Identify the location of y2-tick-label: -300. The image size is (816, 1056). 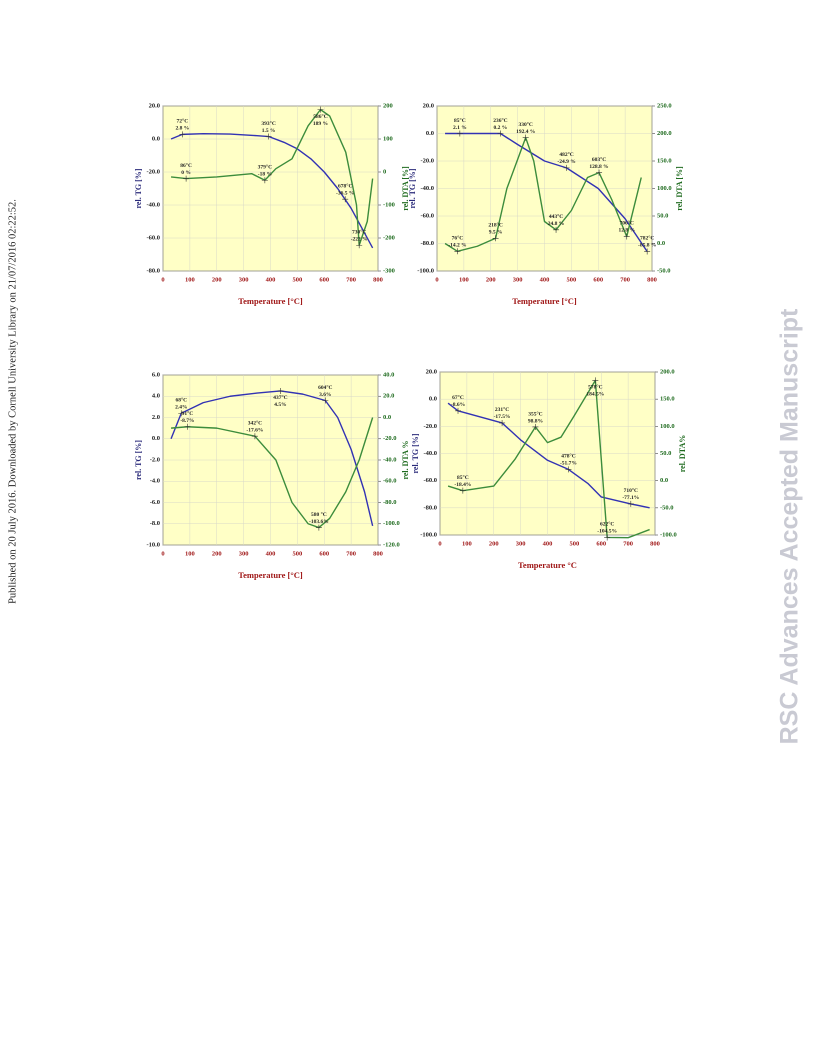
(389, 270).